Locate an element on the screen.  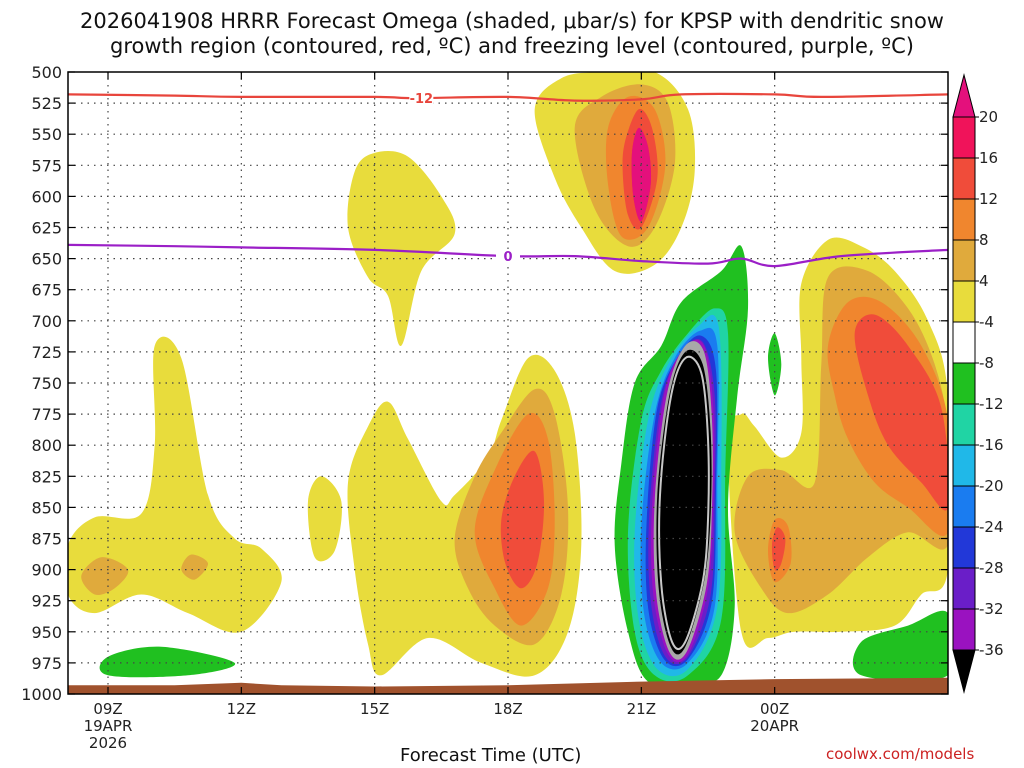
colorbar-label-10: -24 is located at coordinates (991, 527).